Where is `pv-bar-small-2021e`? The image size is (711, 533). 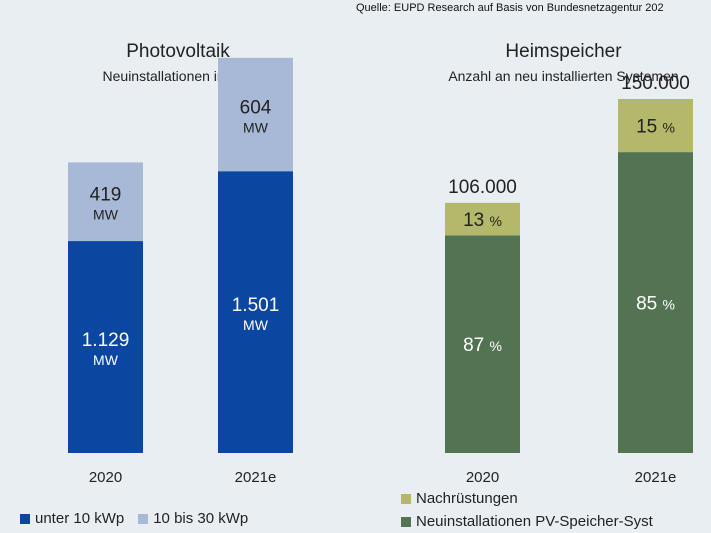 pv-bar-small-2021e is located at coordinates (255, 312).